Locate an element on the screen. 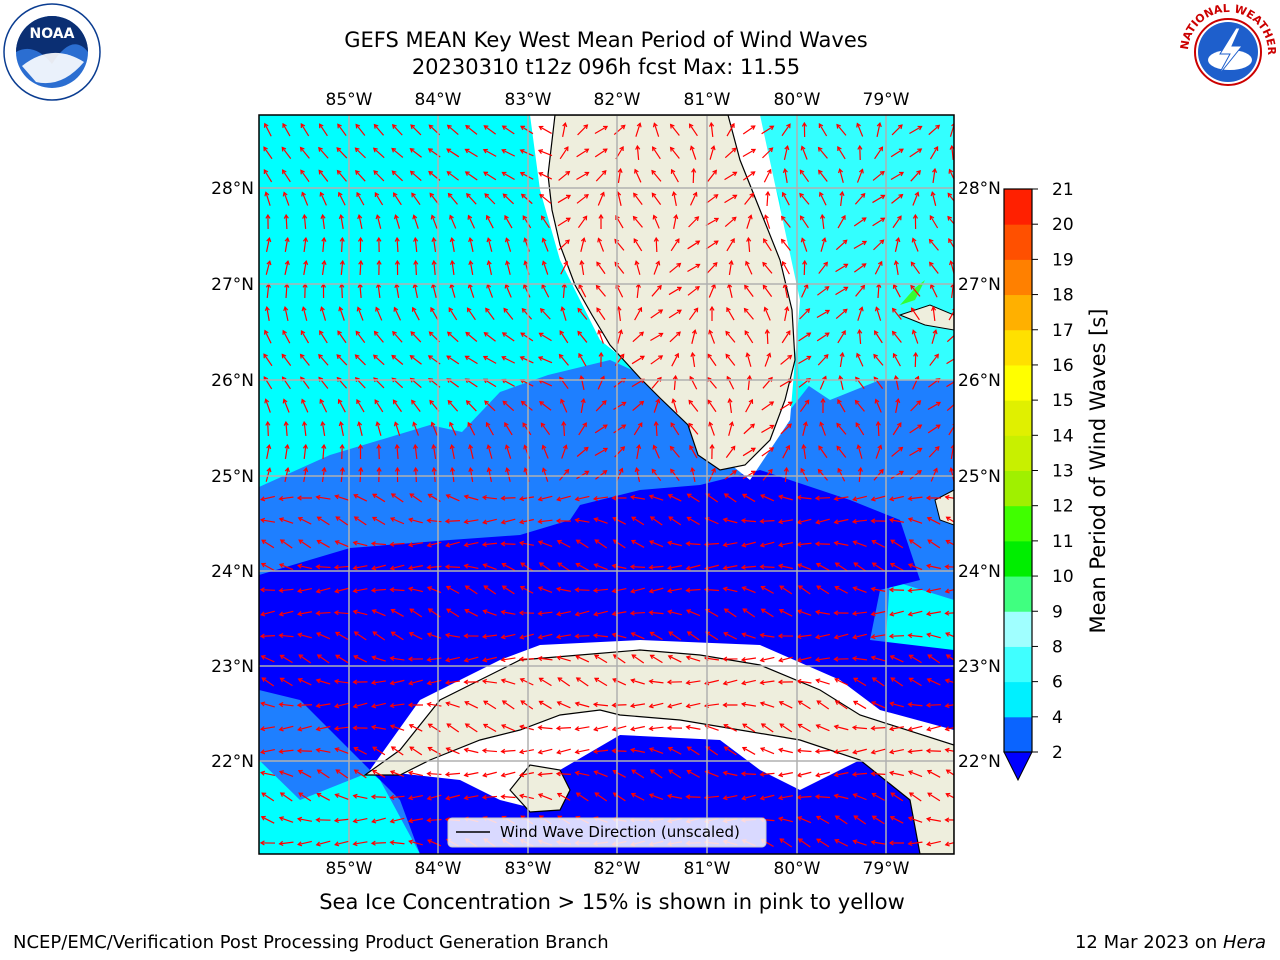 The width and height of the screenshot is (1280, 960). lat-labels-right: 28°N27°N26°N25°N24°N23°N22°N is located at coordinates (979, 475).